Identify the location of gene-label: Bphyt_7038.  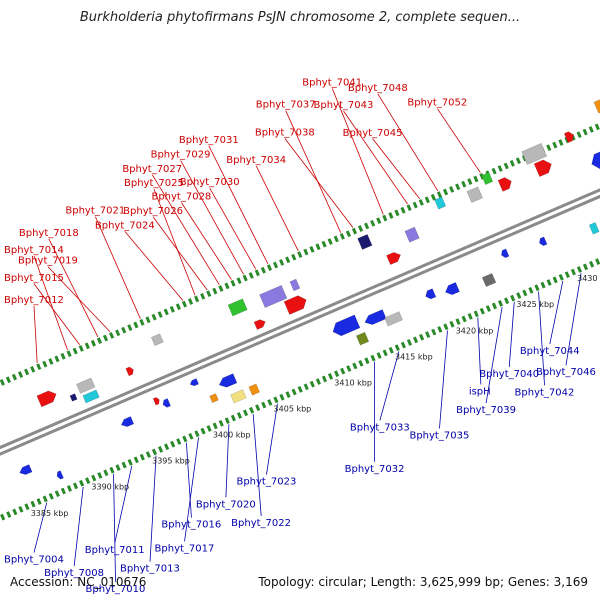
(285, 132).